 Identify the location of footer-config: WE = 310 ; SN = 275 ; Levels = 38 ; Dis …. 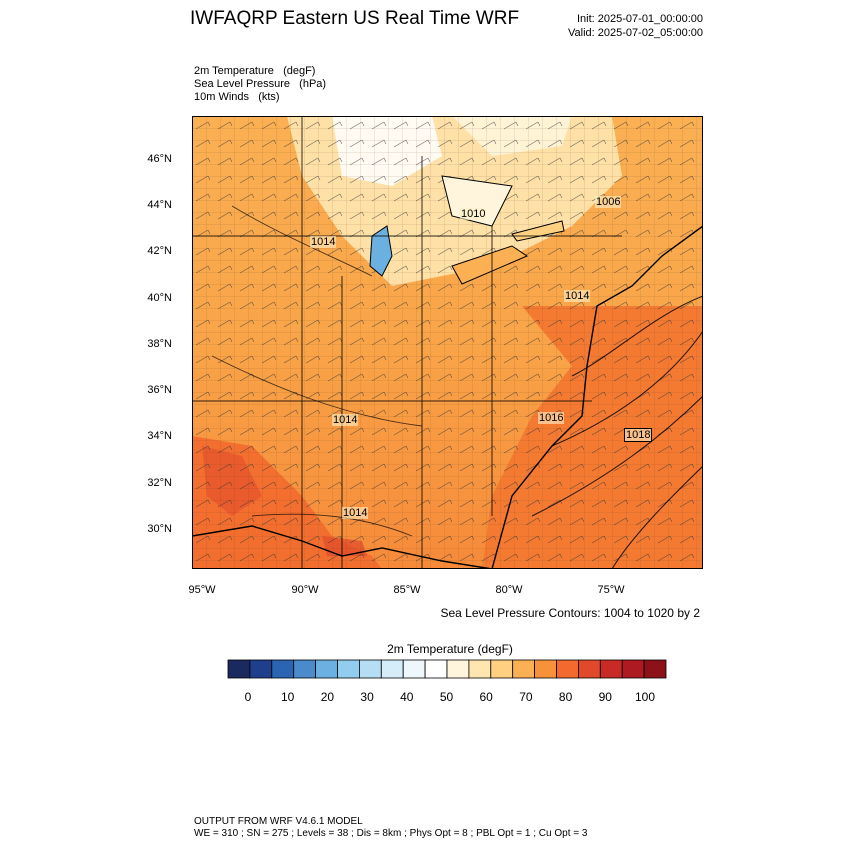
(391, 833).